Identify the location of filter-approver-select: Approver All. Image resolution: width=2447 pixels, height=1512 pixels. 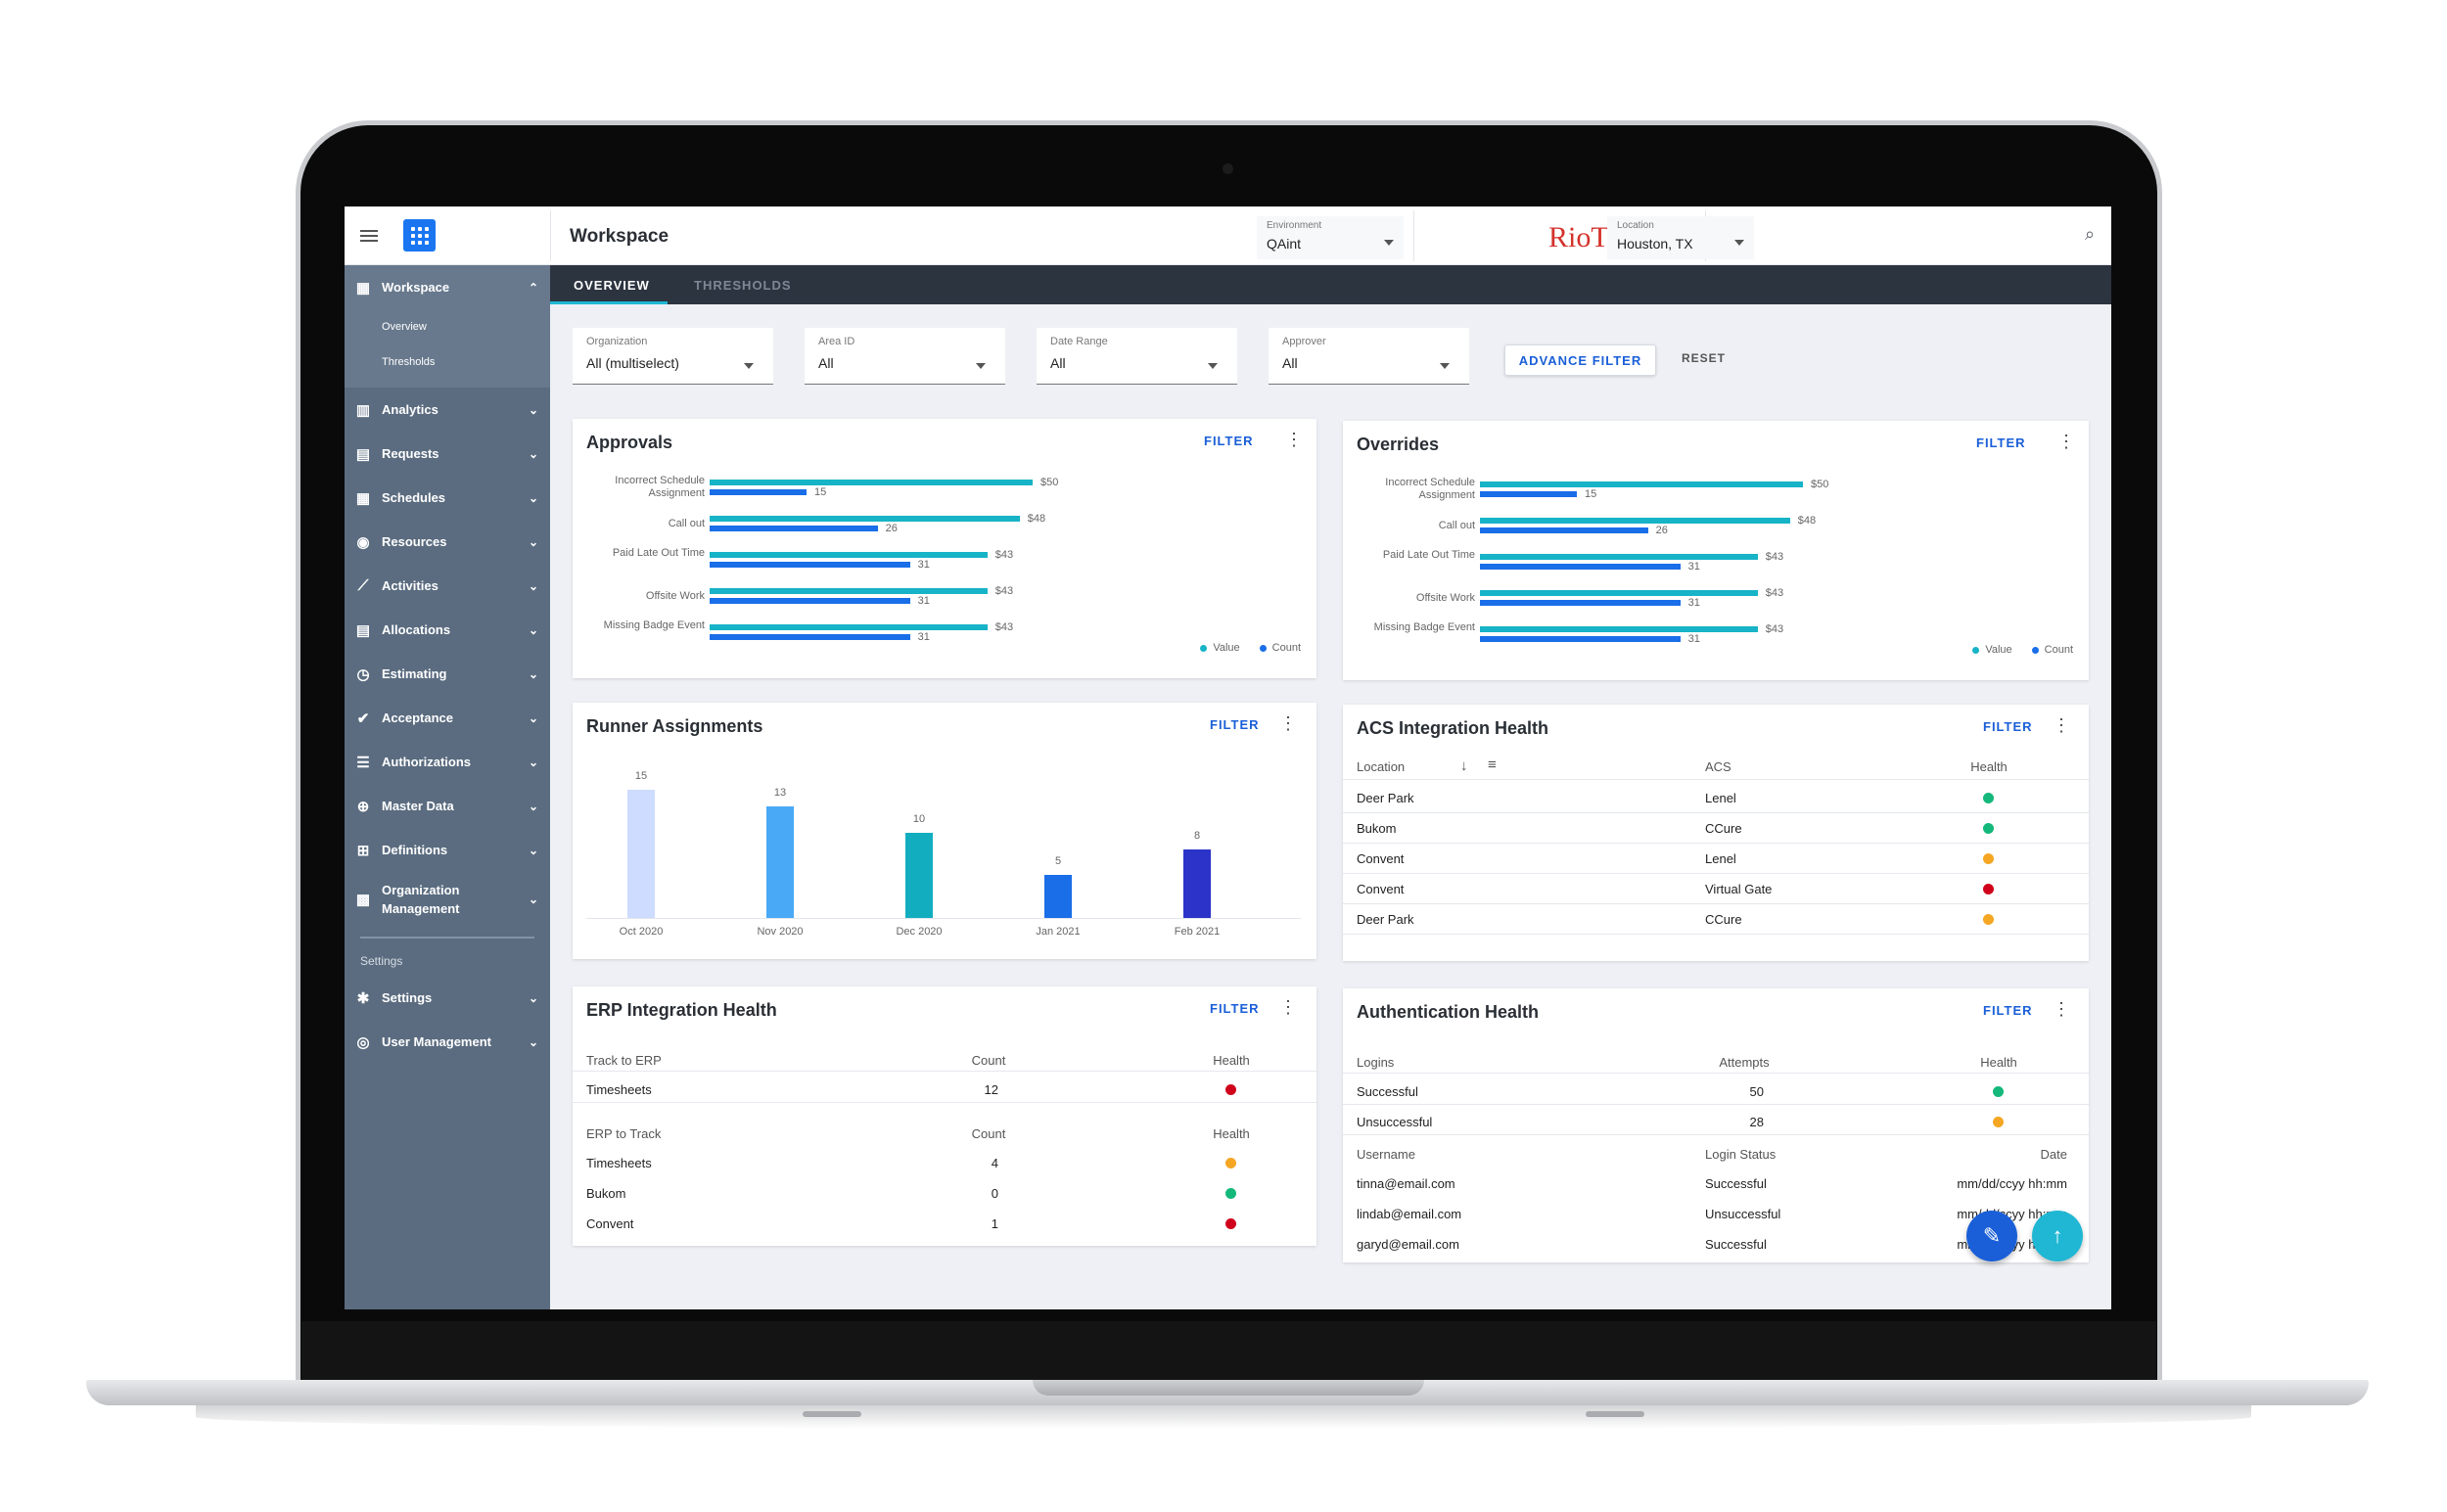
(1369, 356).